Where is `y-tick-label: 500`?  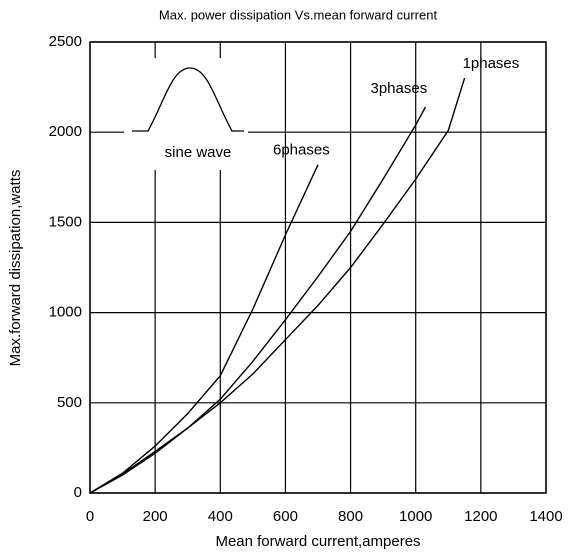 y-tick-label: 500 is located at coordinates (69, 402).